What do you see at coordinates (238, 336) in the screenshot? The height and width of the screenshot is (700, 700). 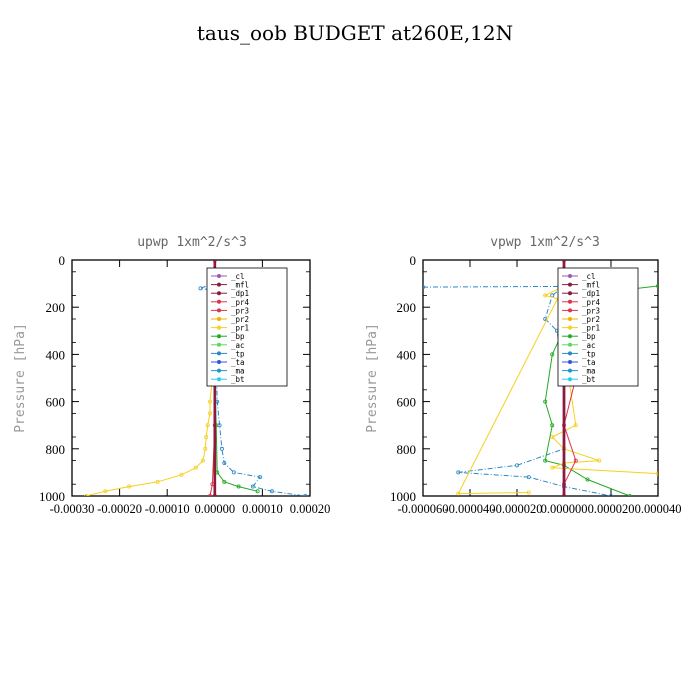 I see `upwp-legend-label: _bp` at bounding box center [238, 336].